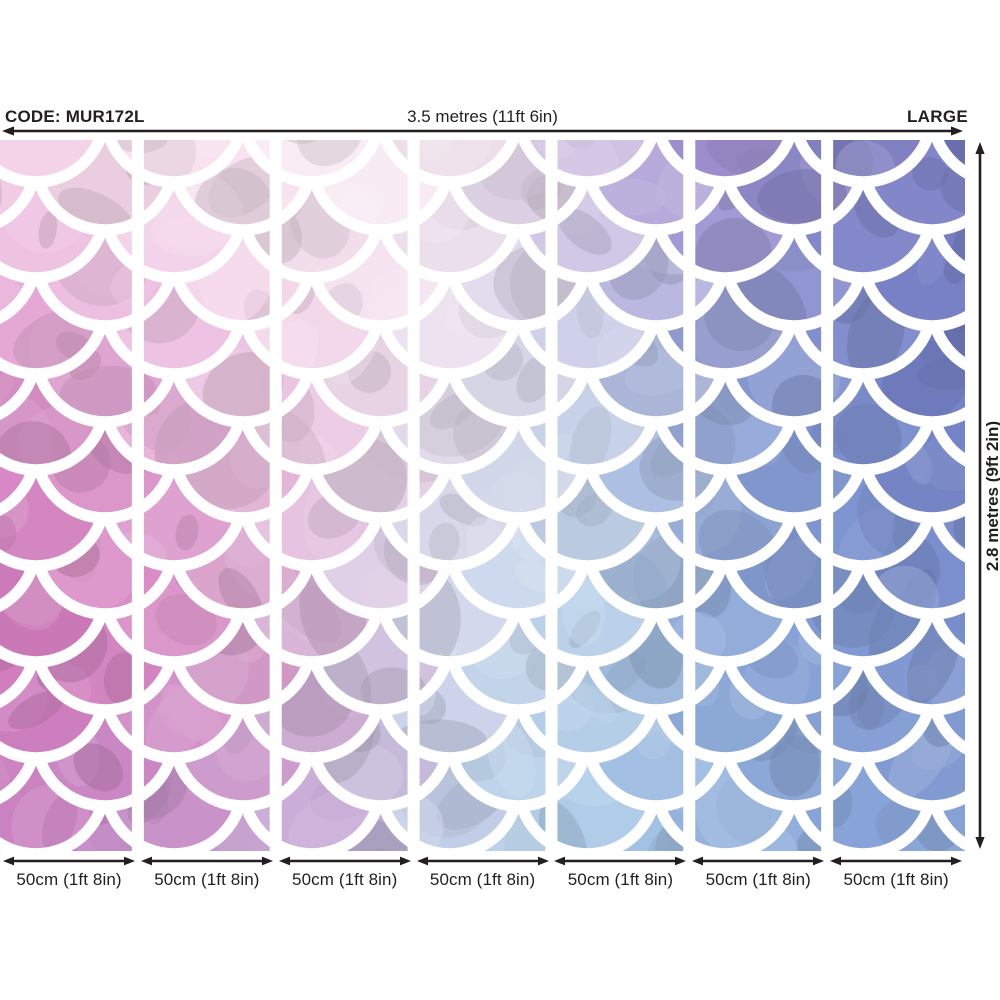 This screenshot has width=1000, height=1000. I want to click on panel-measure-5: 50cm (1ft 8in), so click(620, 871).